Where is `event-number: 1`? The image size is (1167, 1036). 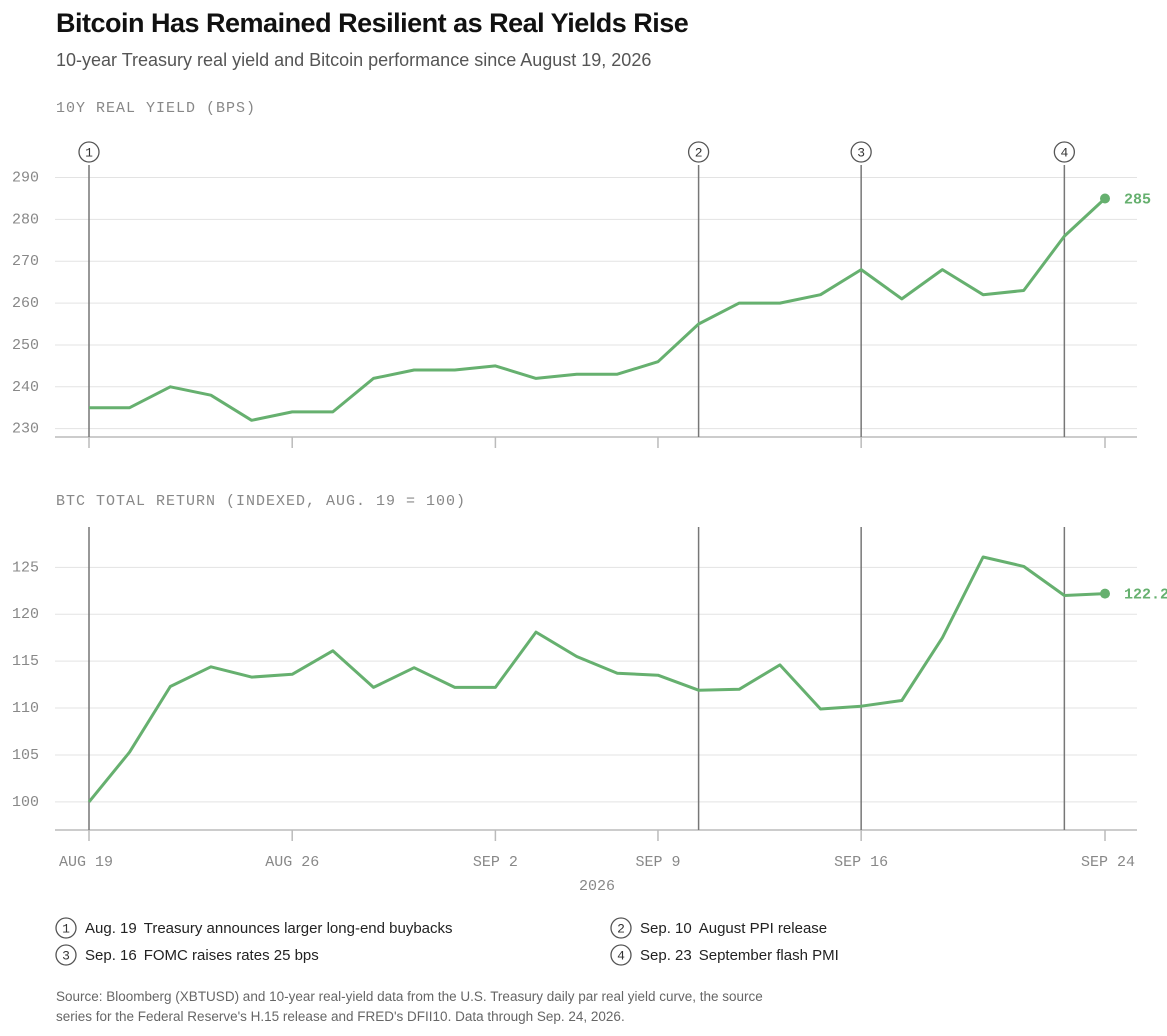 event-number: 1 is located at coordinates (89, 152).